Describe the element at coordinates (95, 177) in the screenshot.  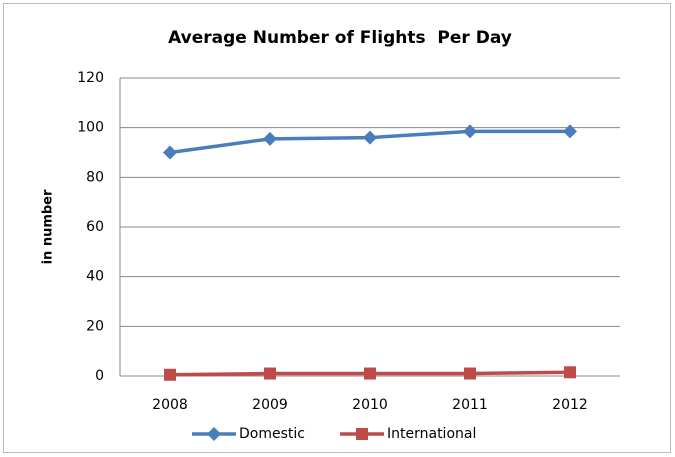
I see `y-tick-label: 80` at that location.